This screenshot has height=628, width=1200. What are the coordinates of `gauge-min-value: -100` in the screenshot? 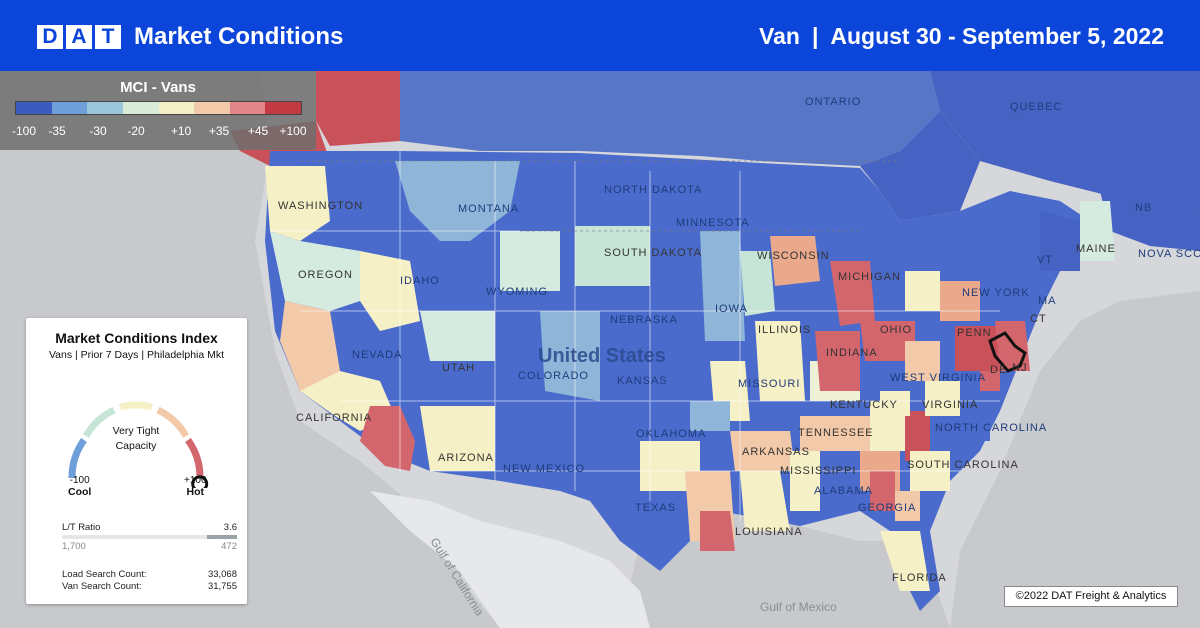 It's located at (79, 480).